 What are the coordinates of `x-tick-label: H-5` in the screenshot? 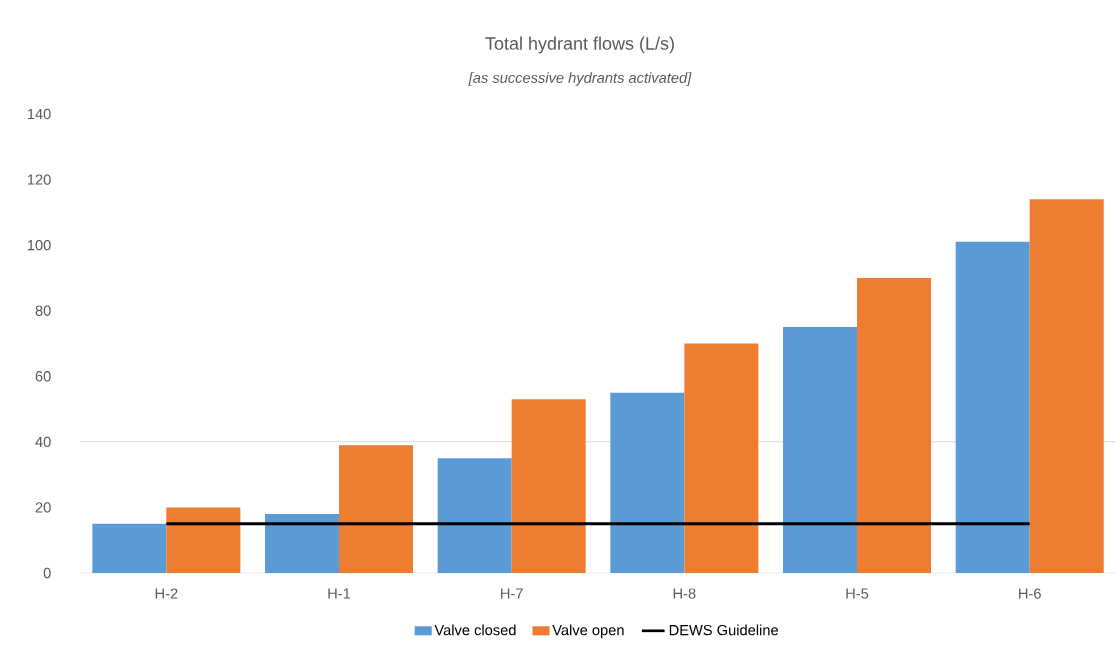 It's located at (857, 593).